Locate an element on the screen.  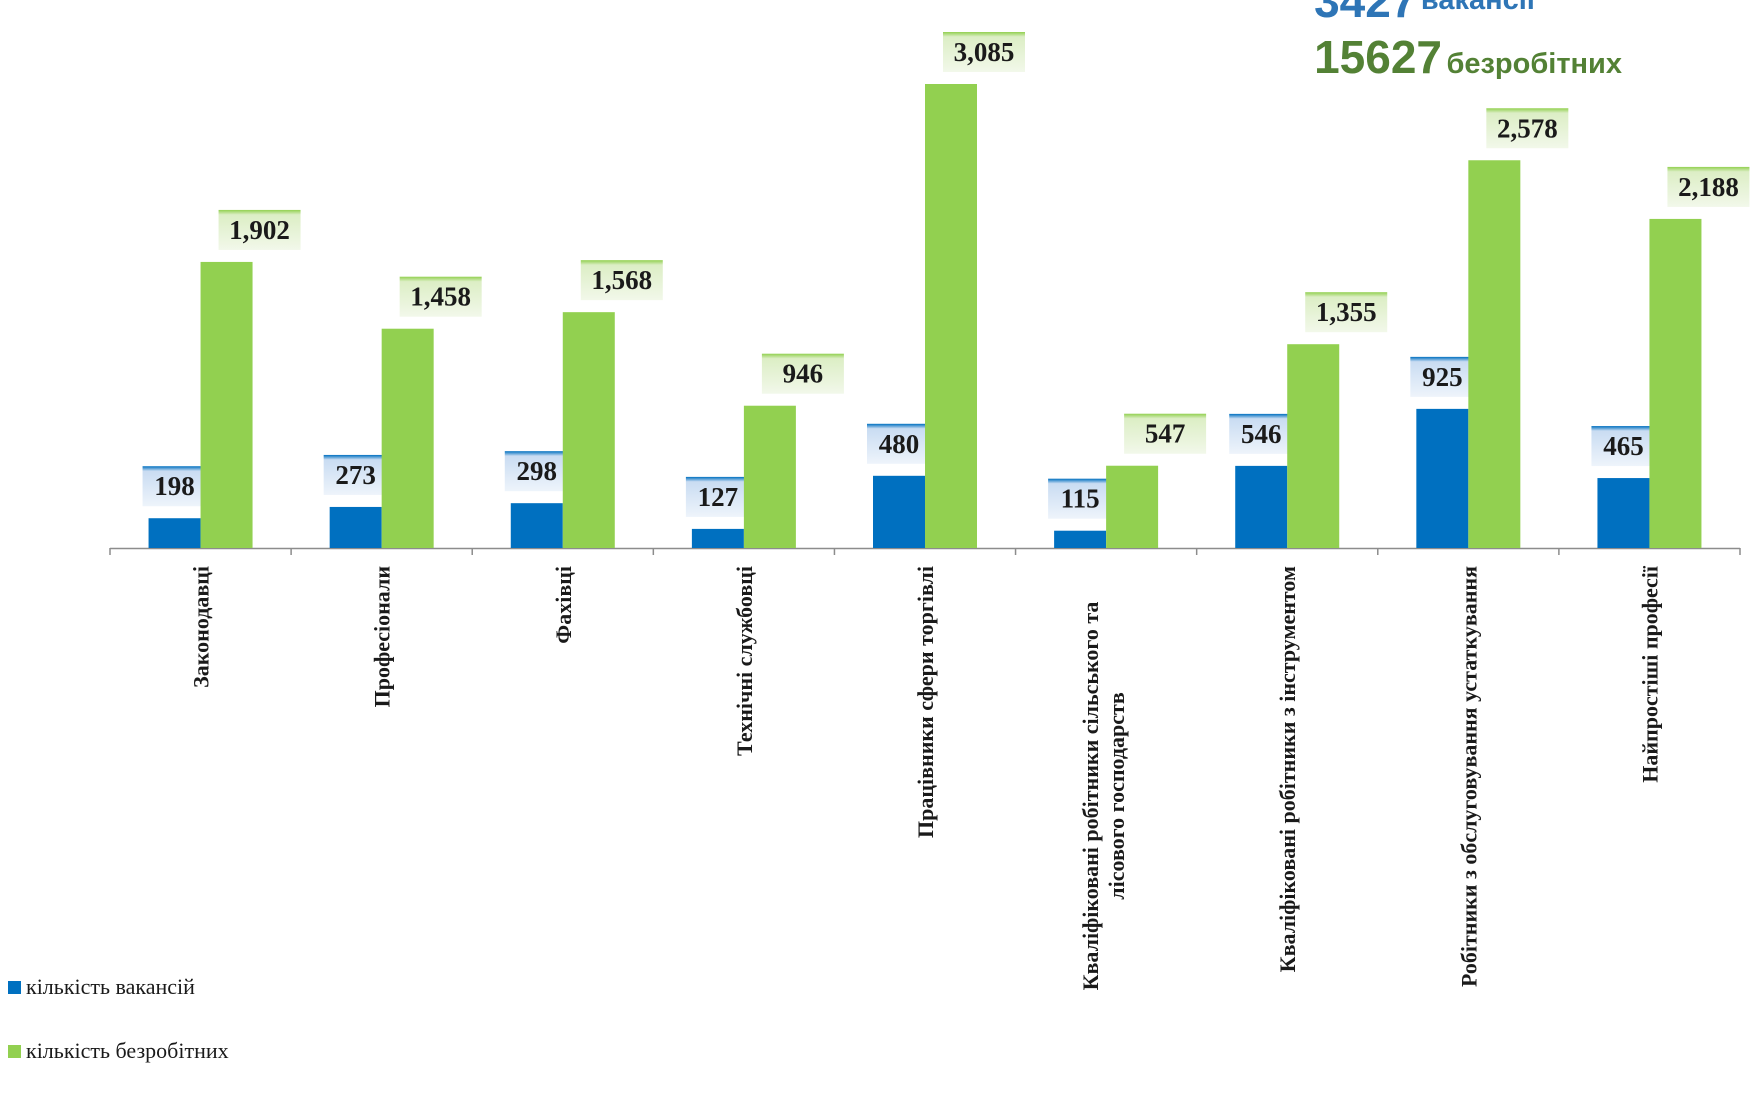
data-label: 298 is located at coordinates (537, 471).